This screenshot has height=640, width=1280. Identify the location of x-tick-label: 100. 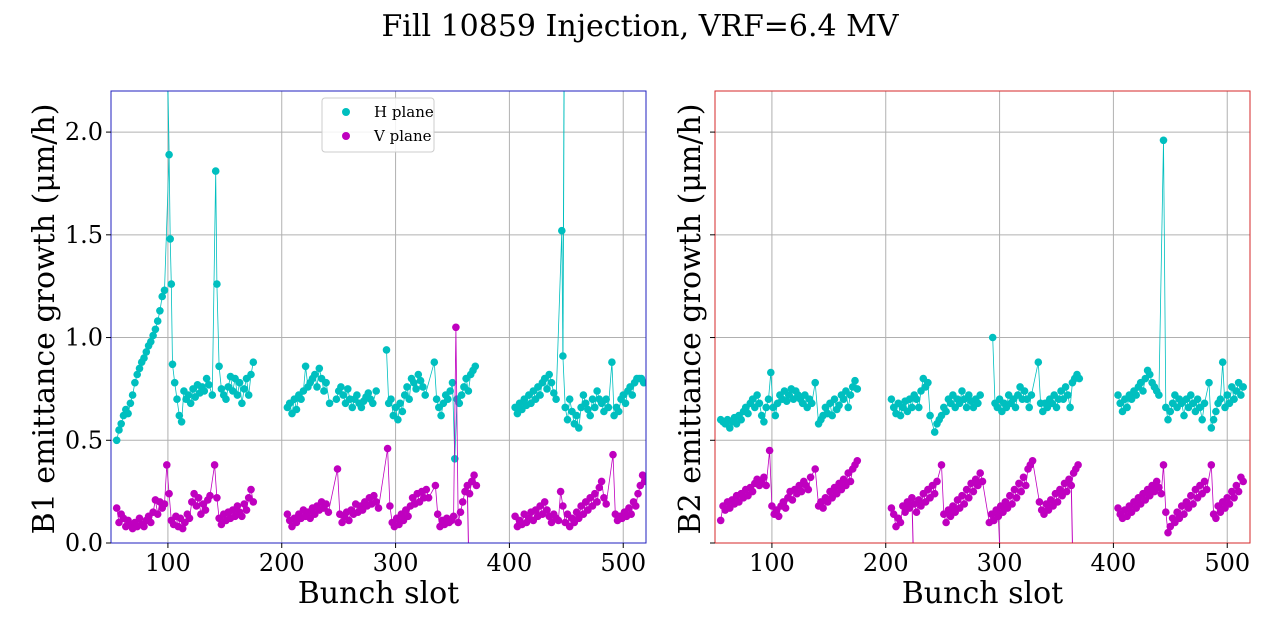
(168, 563).